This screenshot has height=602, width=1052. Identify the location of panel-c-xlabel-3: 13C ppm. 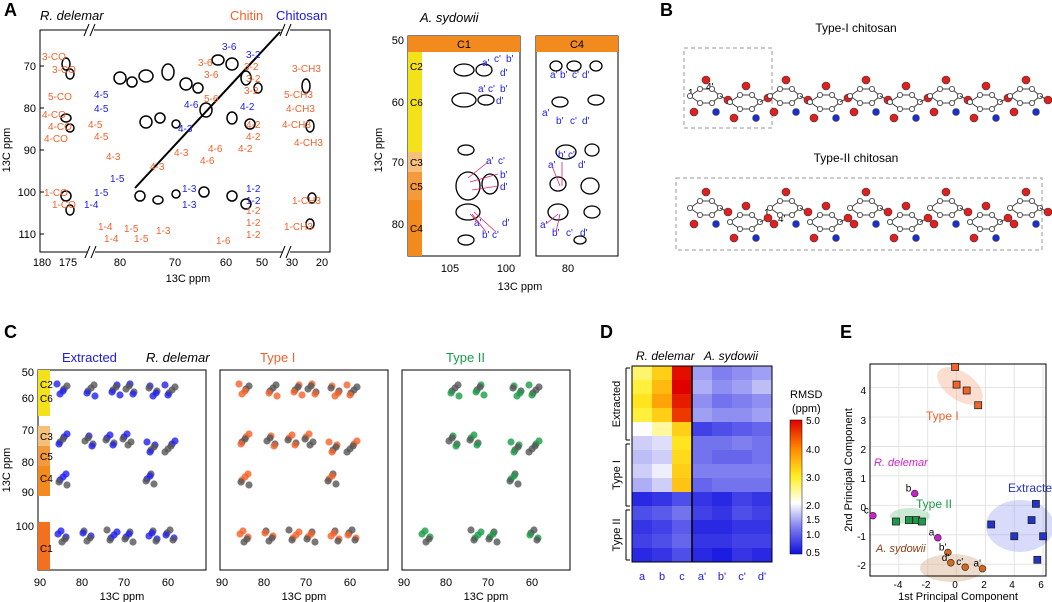
(486, 596).